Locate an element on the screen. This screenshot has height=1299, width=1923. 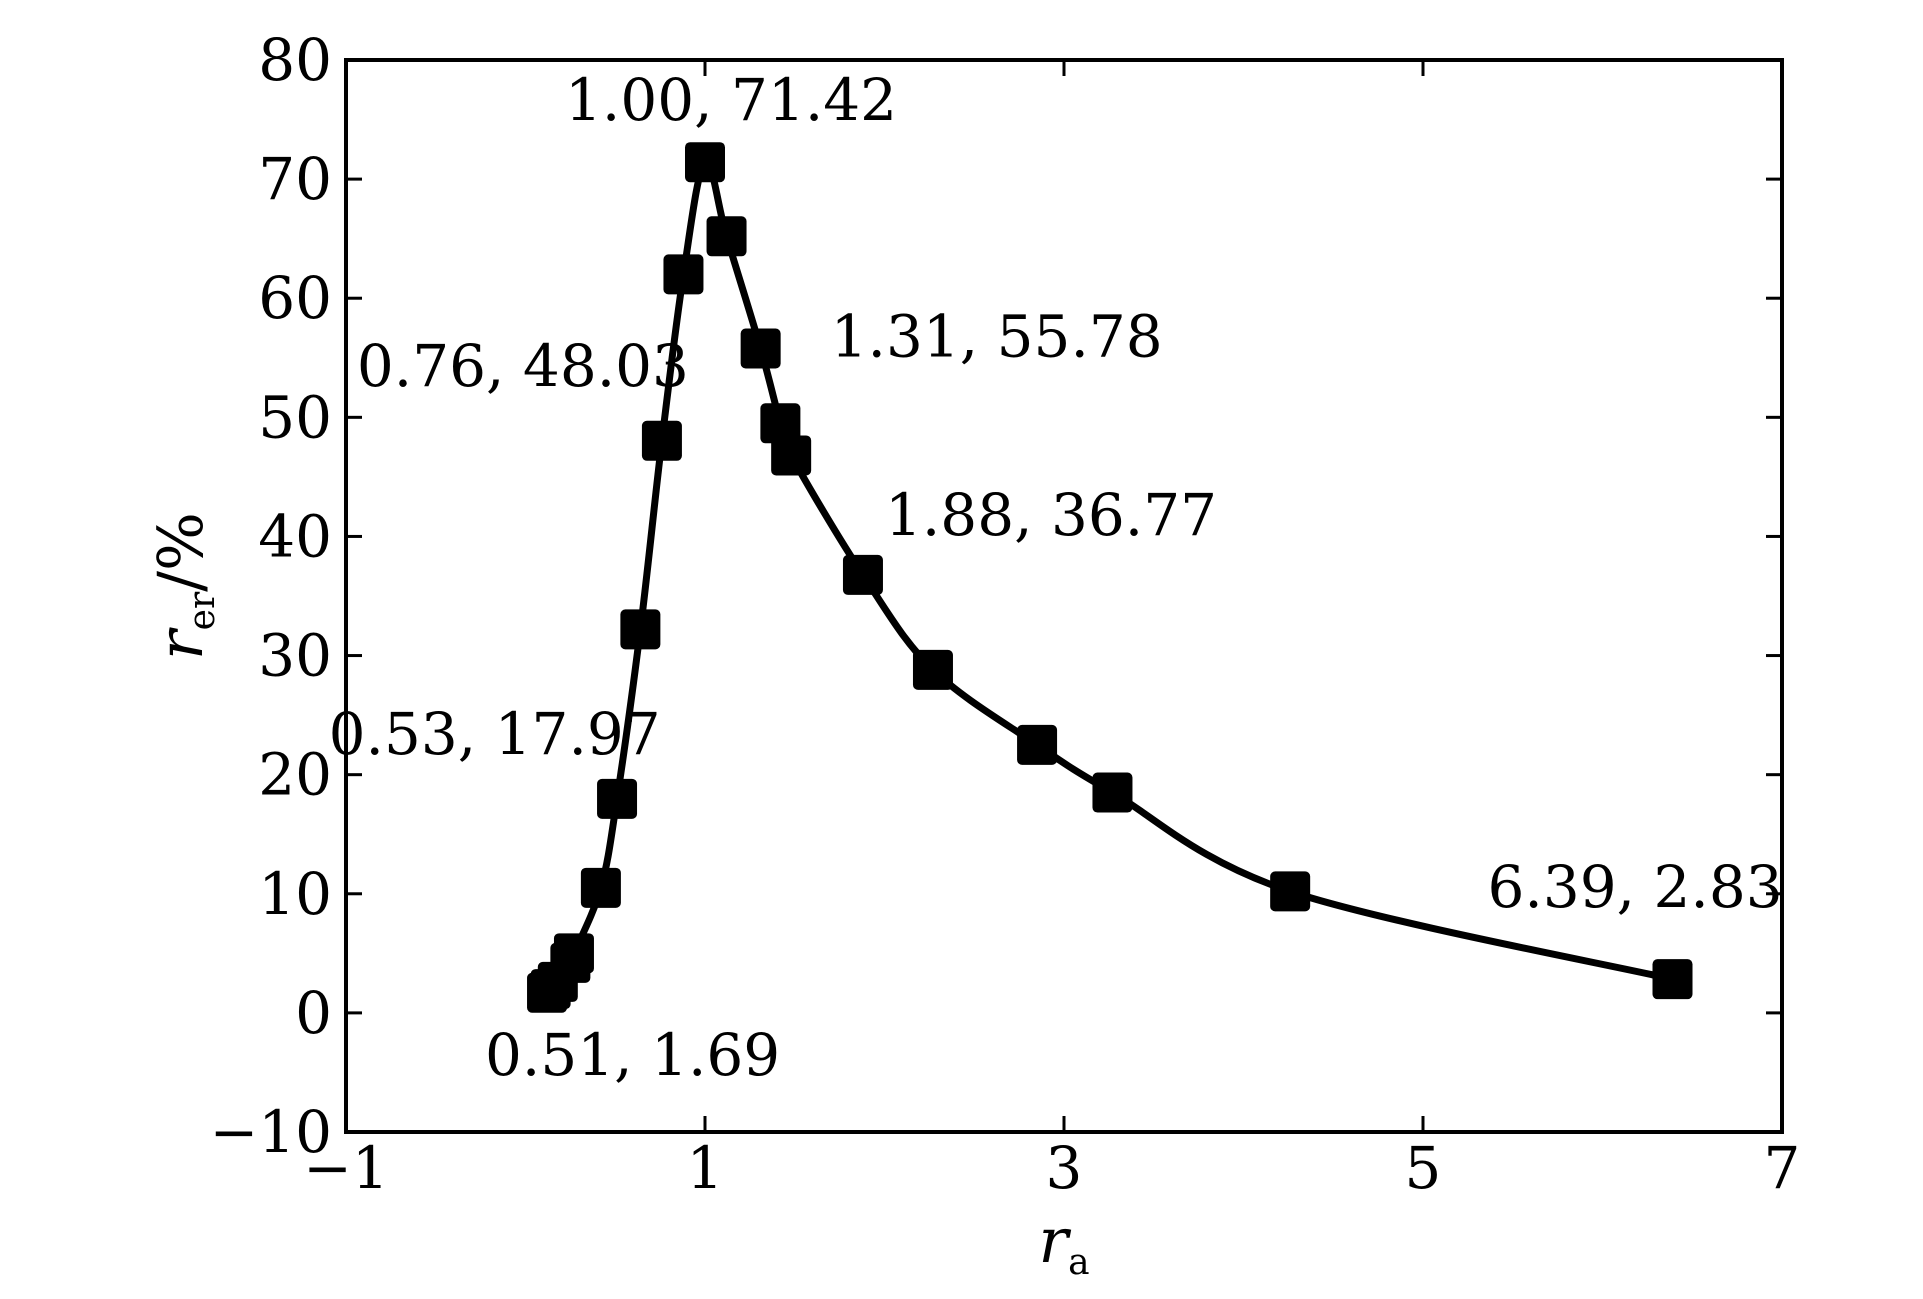
x-axis-label-main: r is located at coordinates (1054, 1240).